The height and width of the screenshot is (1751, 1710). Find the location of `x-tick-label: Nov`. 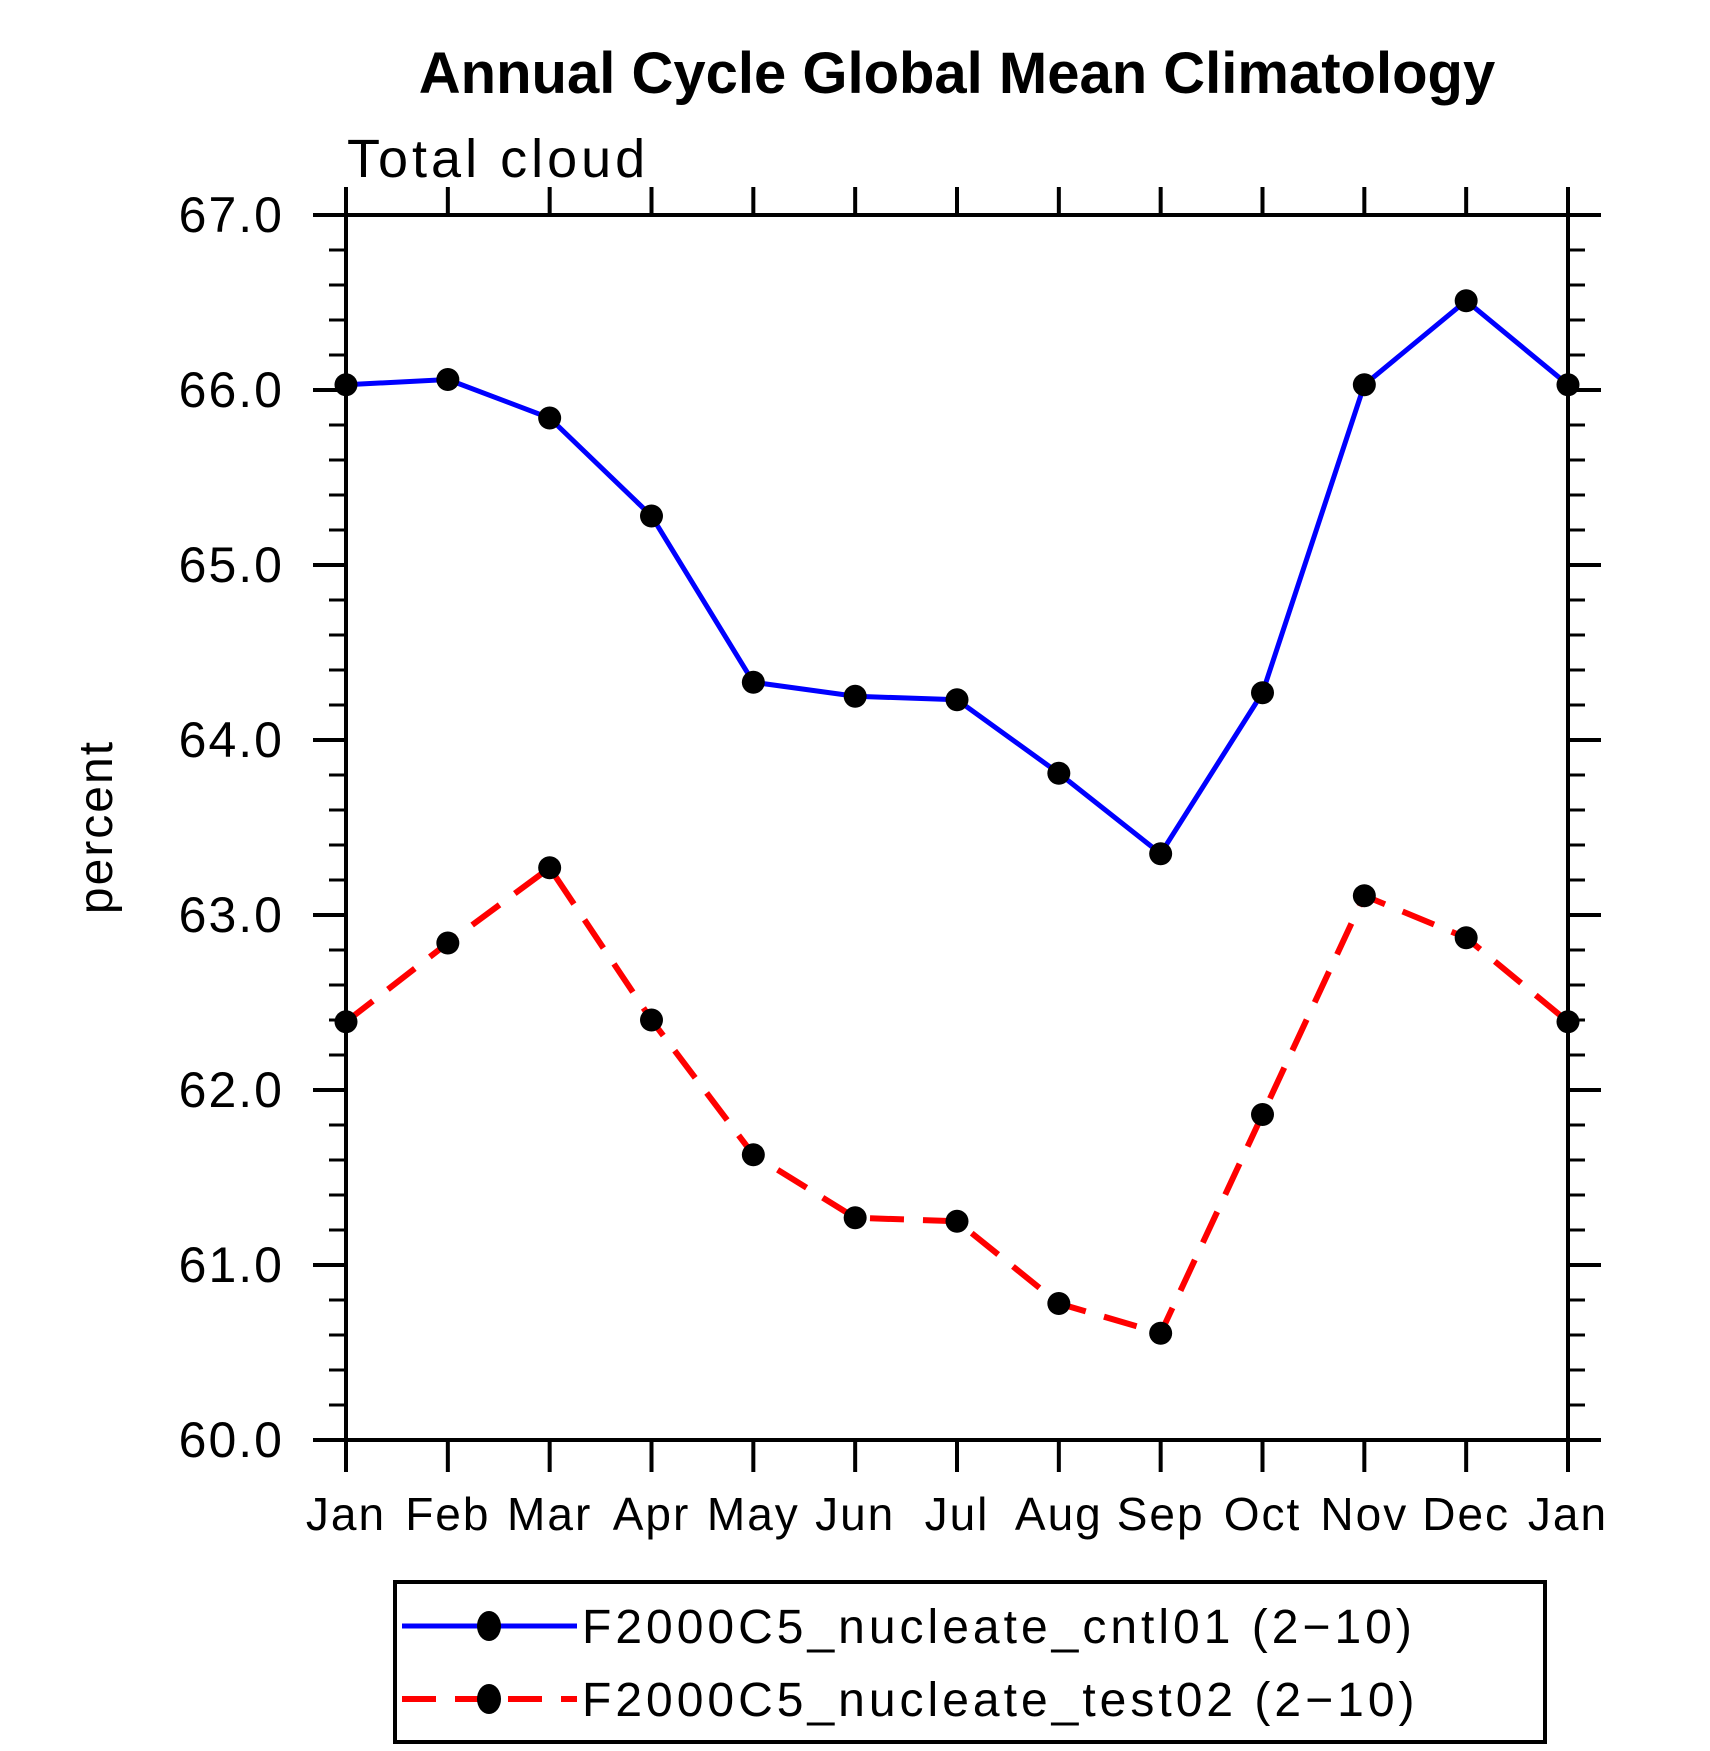

x-tick-label: Nov is located at coordinates (1364, 1514).